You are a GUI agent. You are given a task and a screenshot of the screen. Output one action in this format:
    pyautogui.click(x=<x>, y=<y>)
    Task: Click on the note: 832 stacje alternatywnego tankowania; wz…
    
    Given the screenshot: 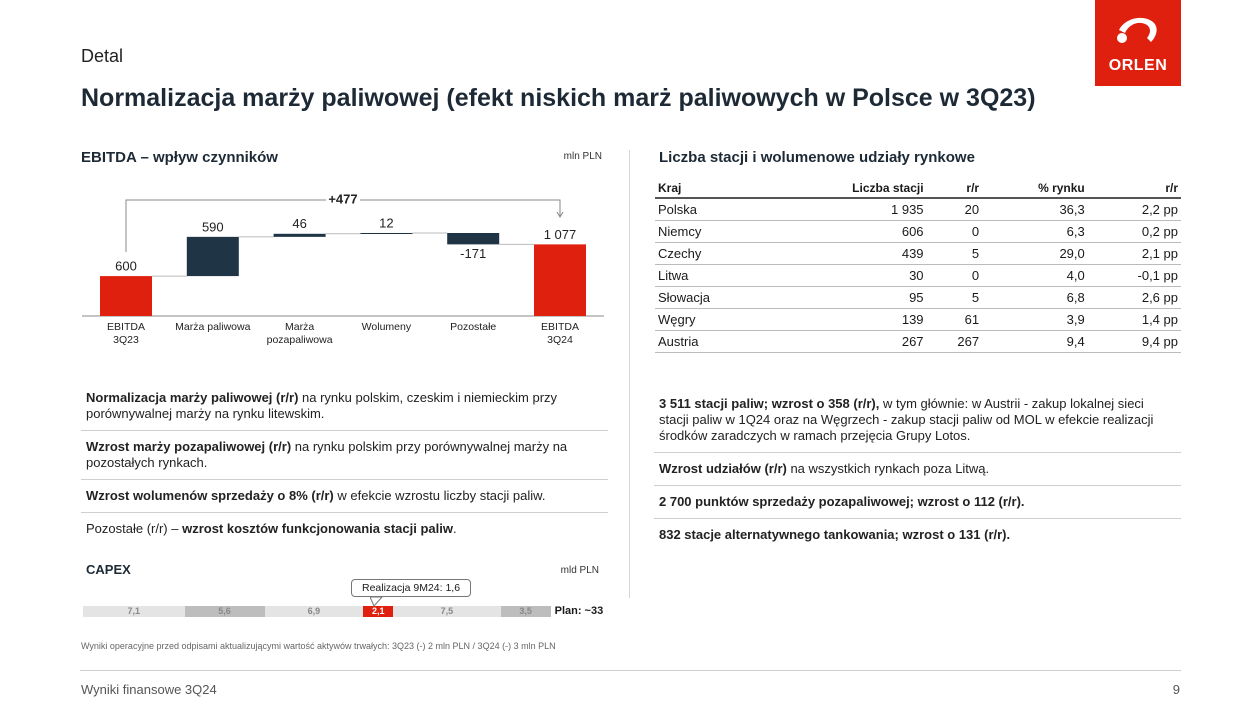 What is the action you would take?
    pyautogui.click(x=917, y=535)
    